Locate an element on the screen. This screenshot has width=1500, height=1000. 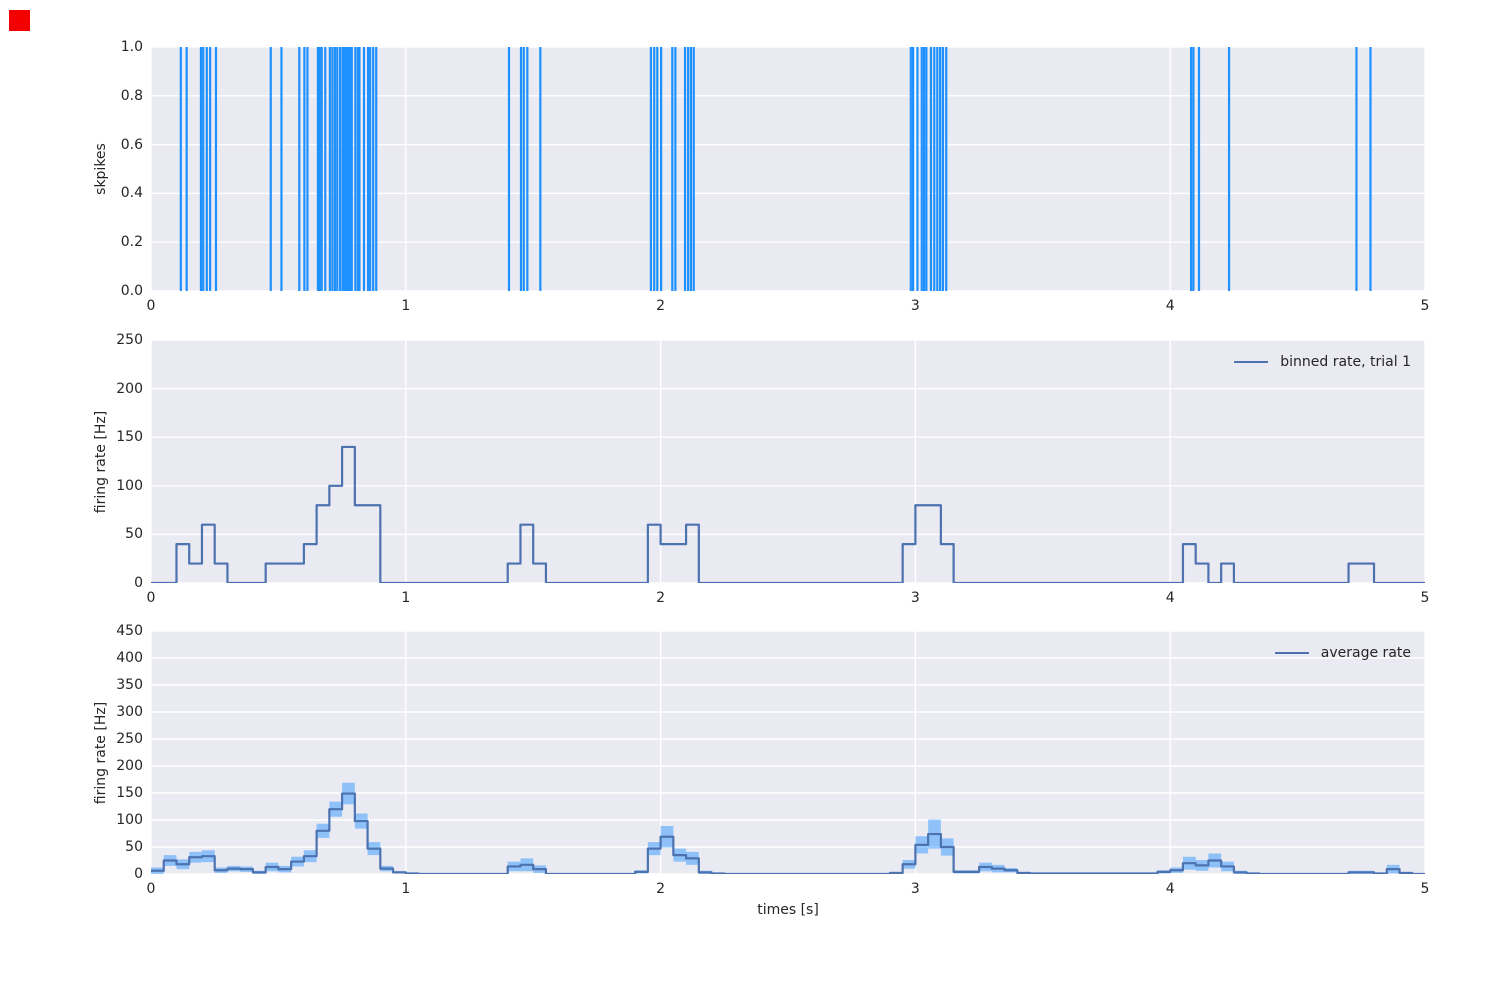
binned-y-axis-label: firing rate [Hz] is located at coordinates (101, 461).